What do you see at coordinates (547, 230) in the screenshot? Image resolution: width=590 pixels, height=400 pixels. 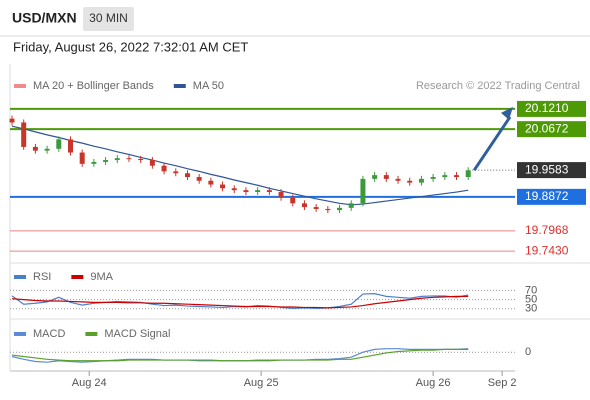 I see `level-label: 19.7968` at bounding box center [547, 230].